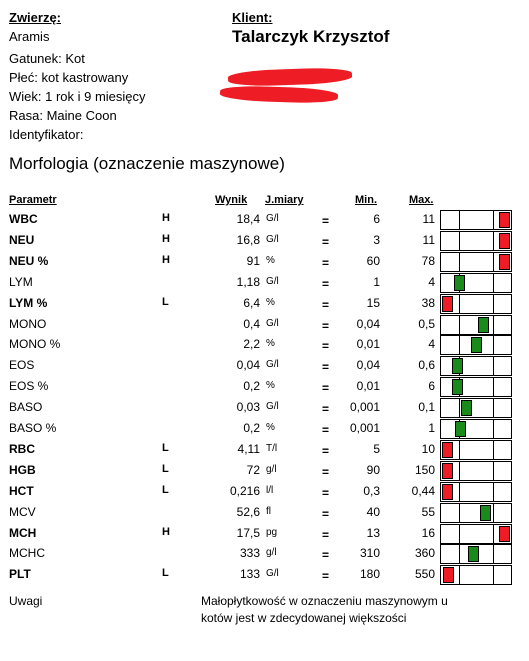  Describe the element at coordinates (248, 407) in the screenshot. I see `result-value: 0,03` at that location.